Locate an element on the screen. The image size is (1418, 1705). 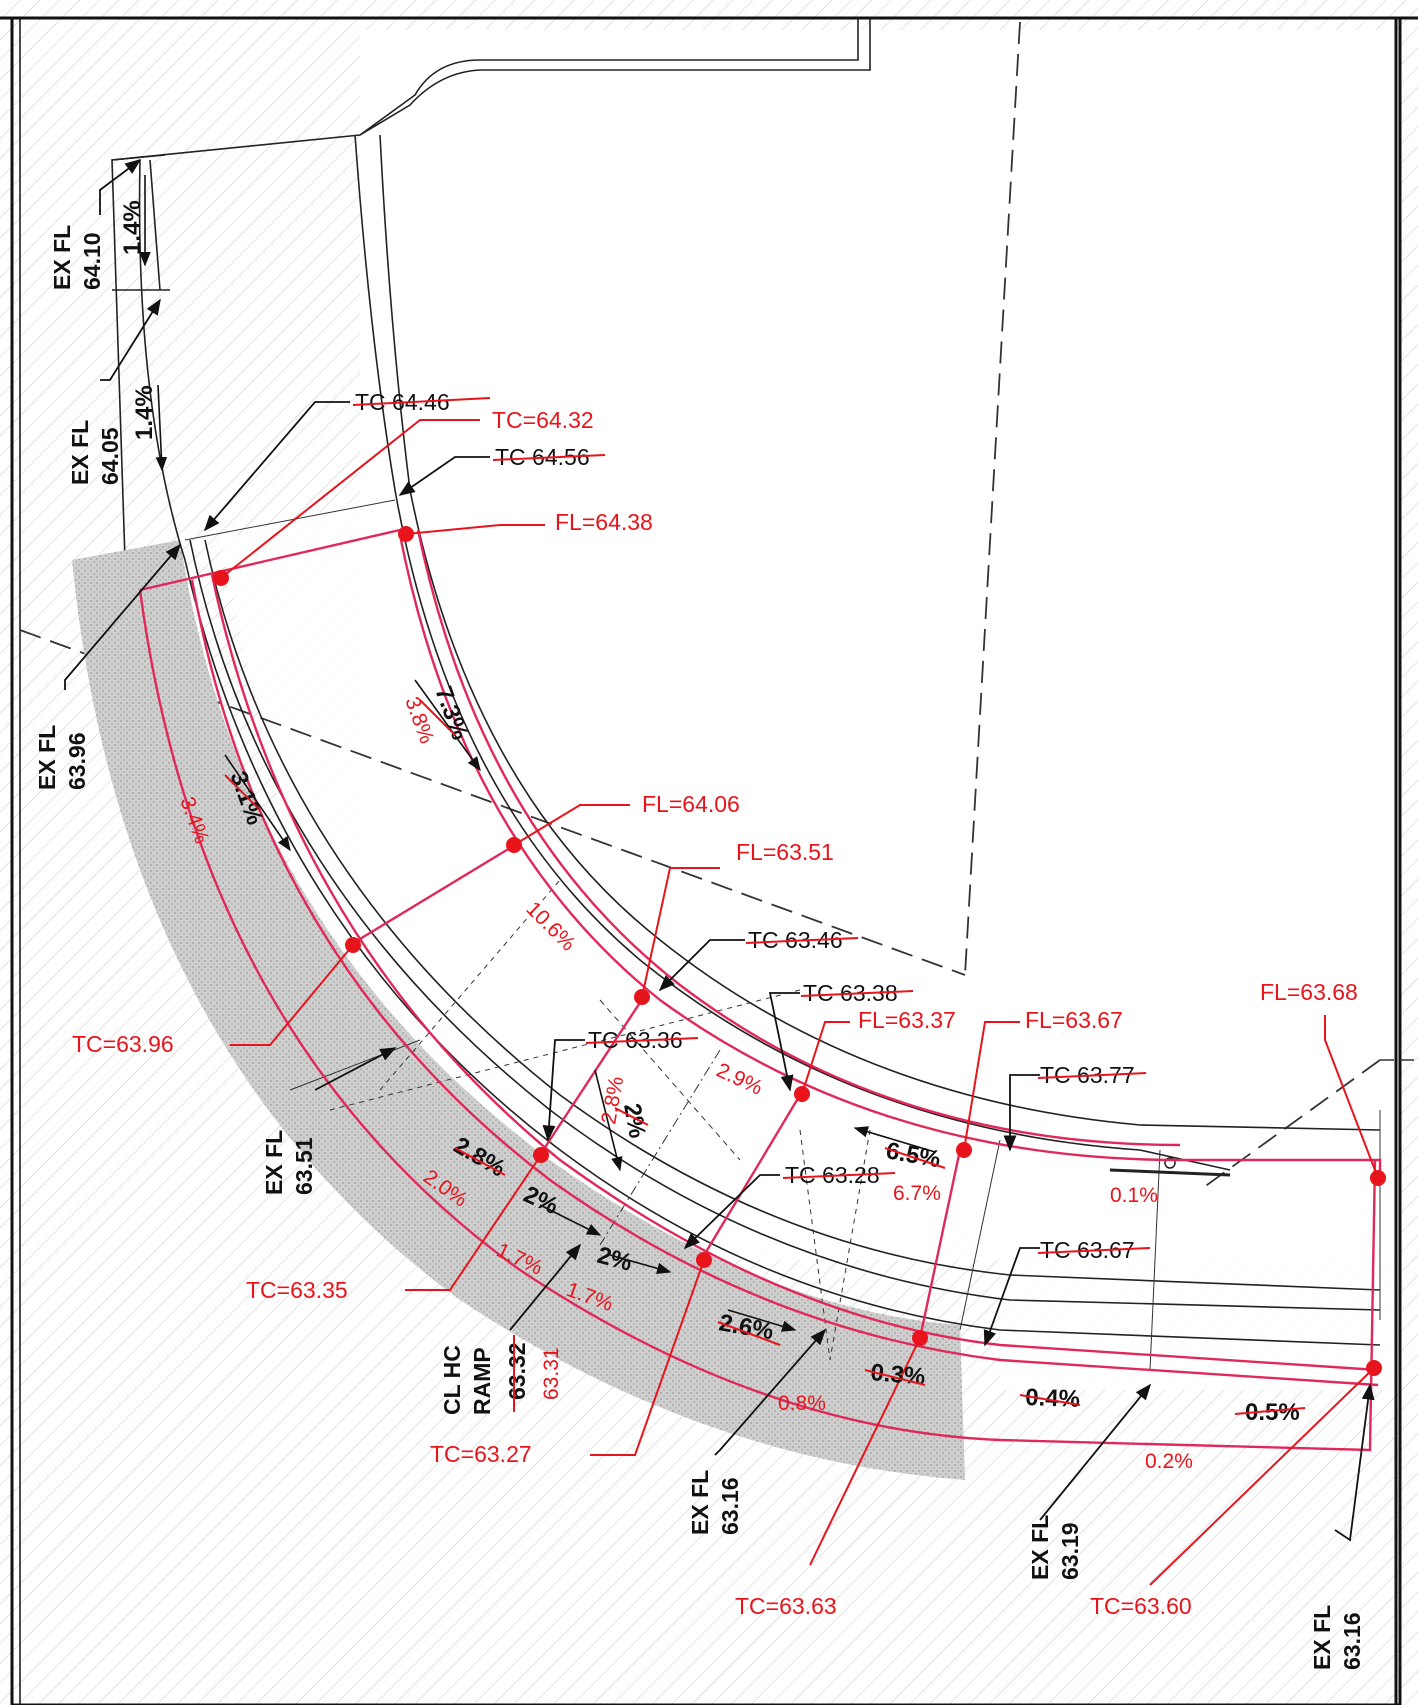
ex-fl-label: EX FL 63.19 is located at coordinates (1055, 1547).